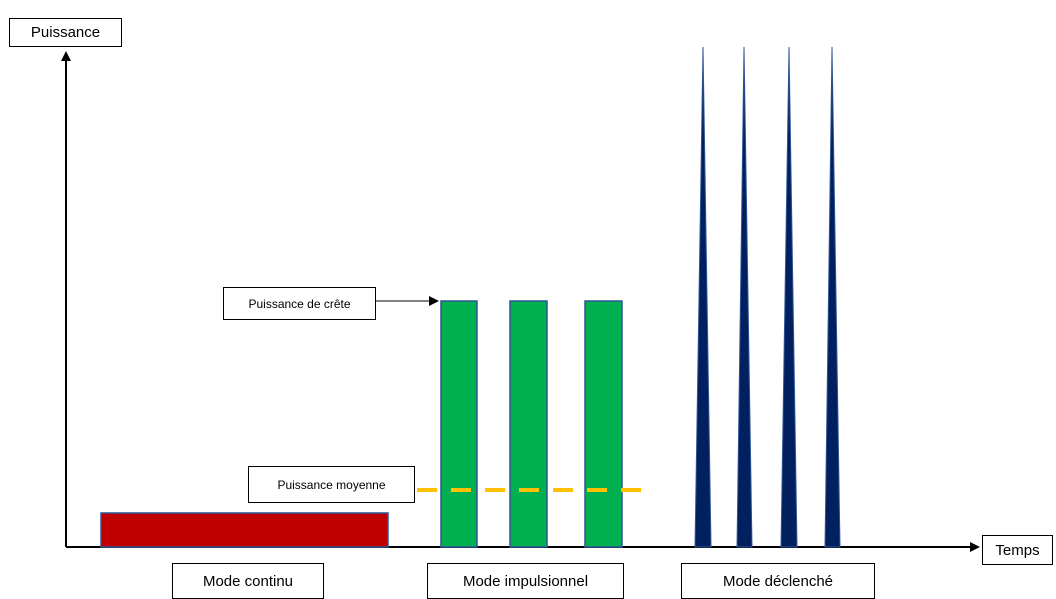 This screenshot has width=1056, height=599. I want to click on average-power-label: Puissance moyenne, so click(331, 484).